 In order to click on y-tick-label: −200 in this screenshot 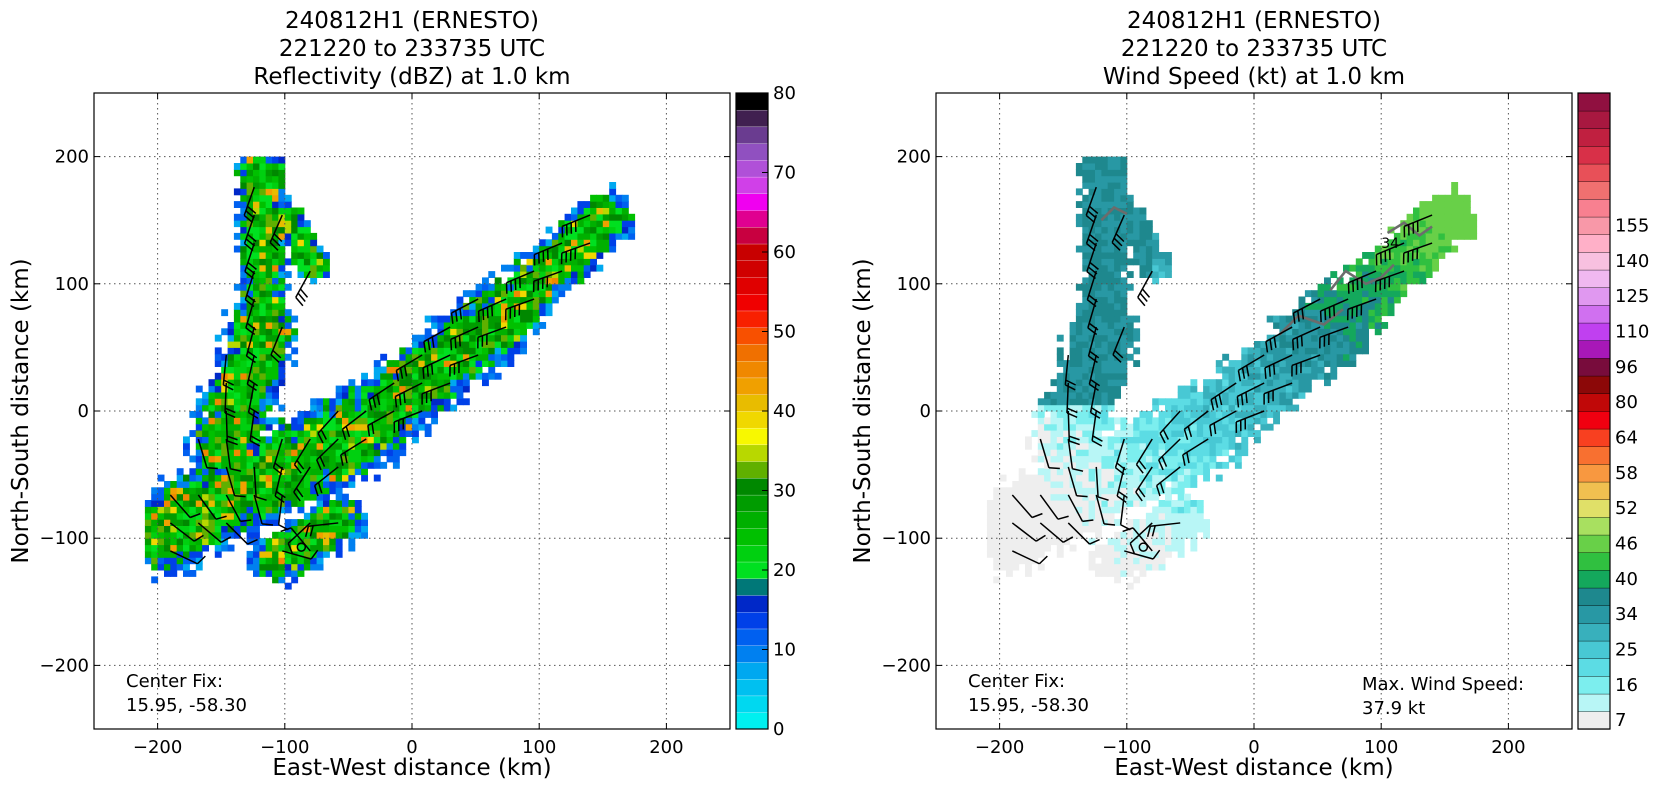, I will do `click(906, 665)`.